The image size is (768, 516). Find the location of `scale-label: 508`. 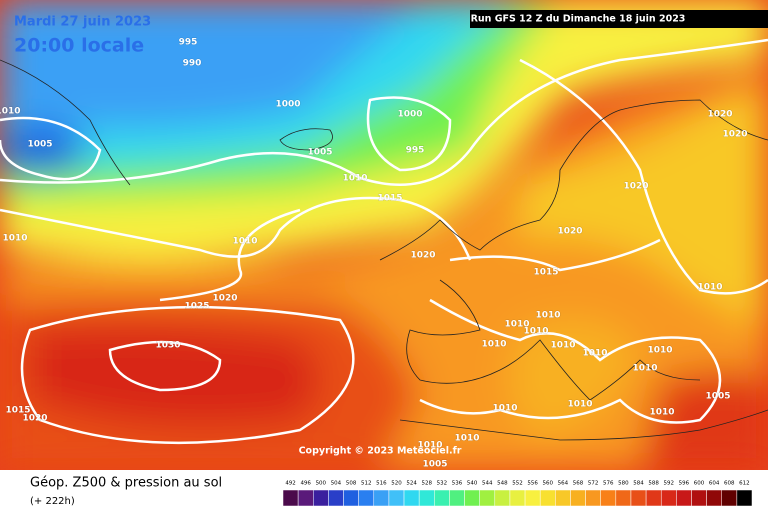

scale-label: 508 is located at coordinates (351, 484).